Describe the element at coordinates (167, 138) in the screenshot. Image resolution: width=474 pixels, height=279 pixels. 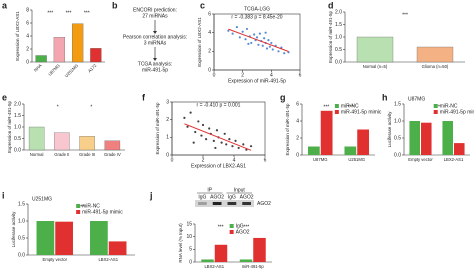
I see `y-tick-label: 1` at that location.